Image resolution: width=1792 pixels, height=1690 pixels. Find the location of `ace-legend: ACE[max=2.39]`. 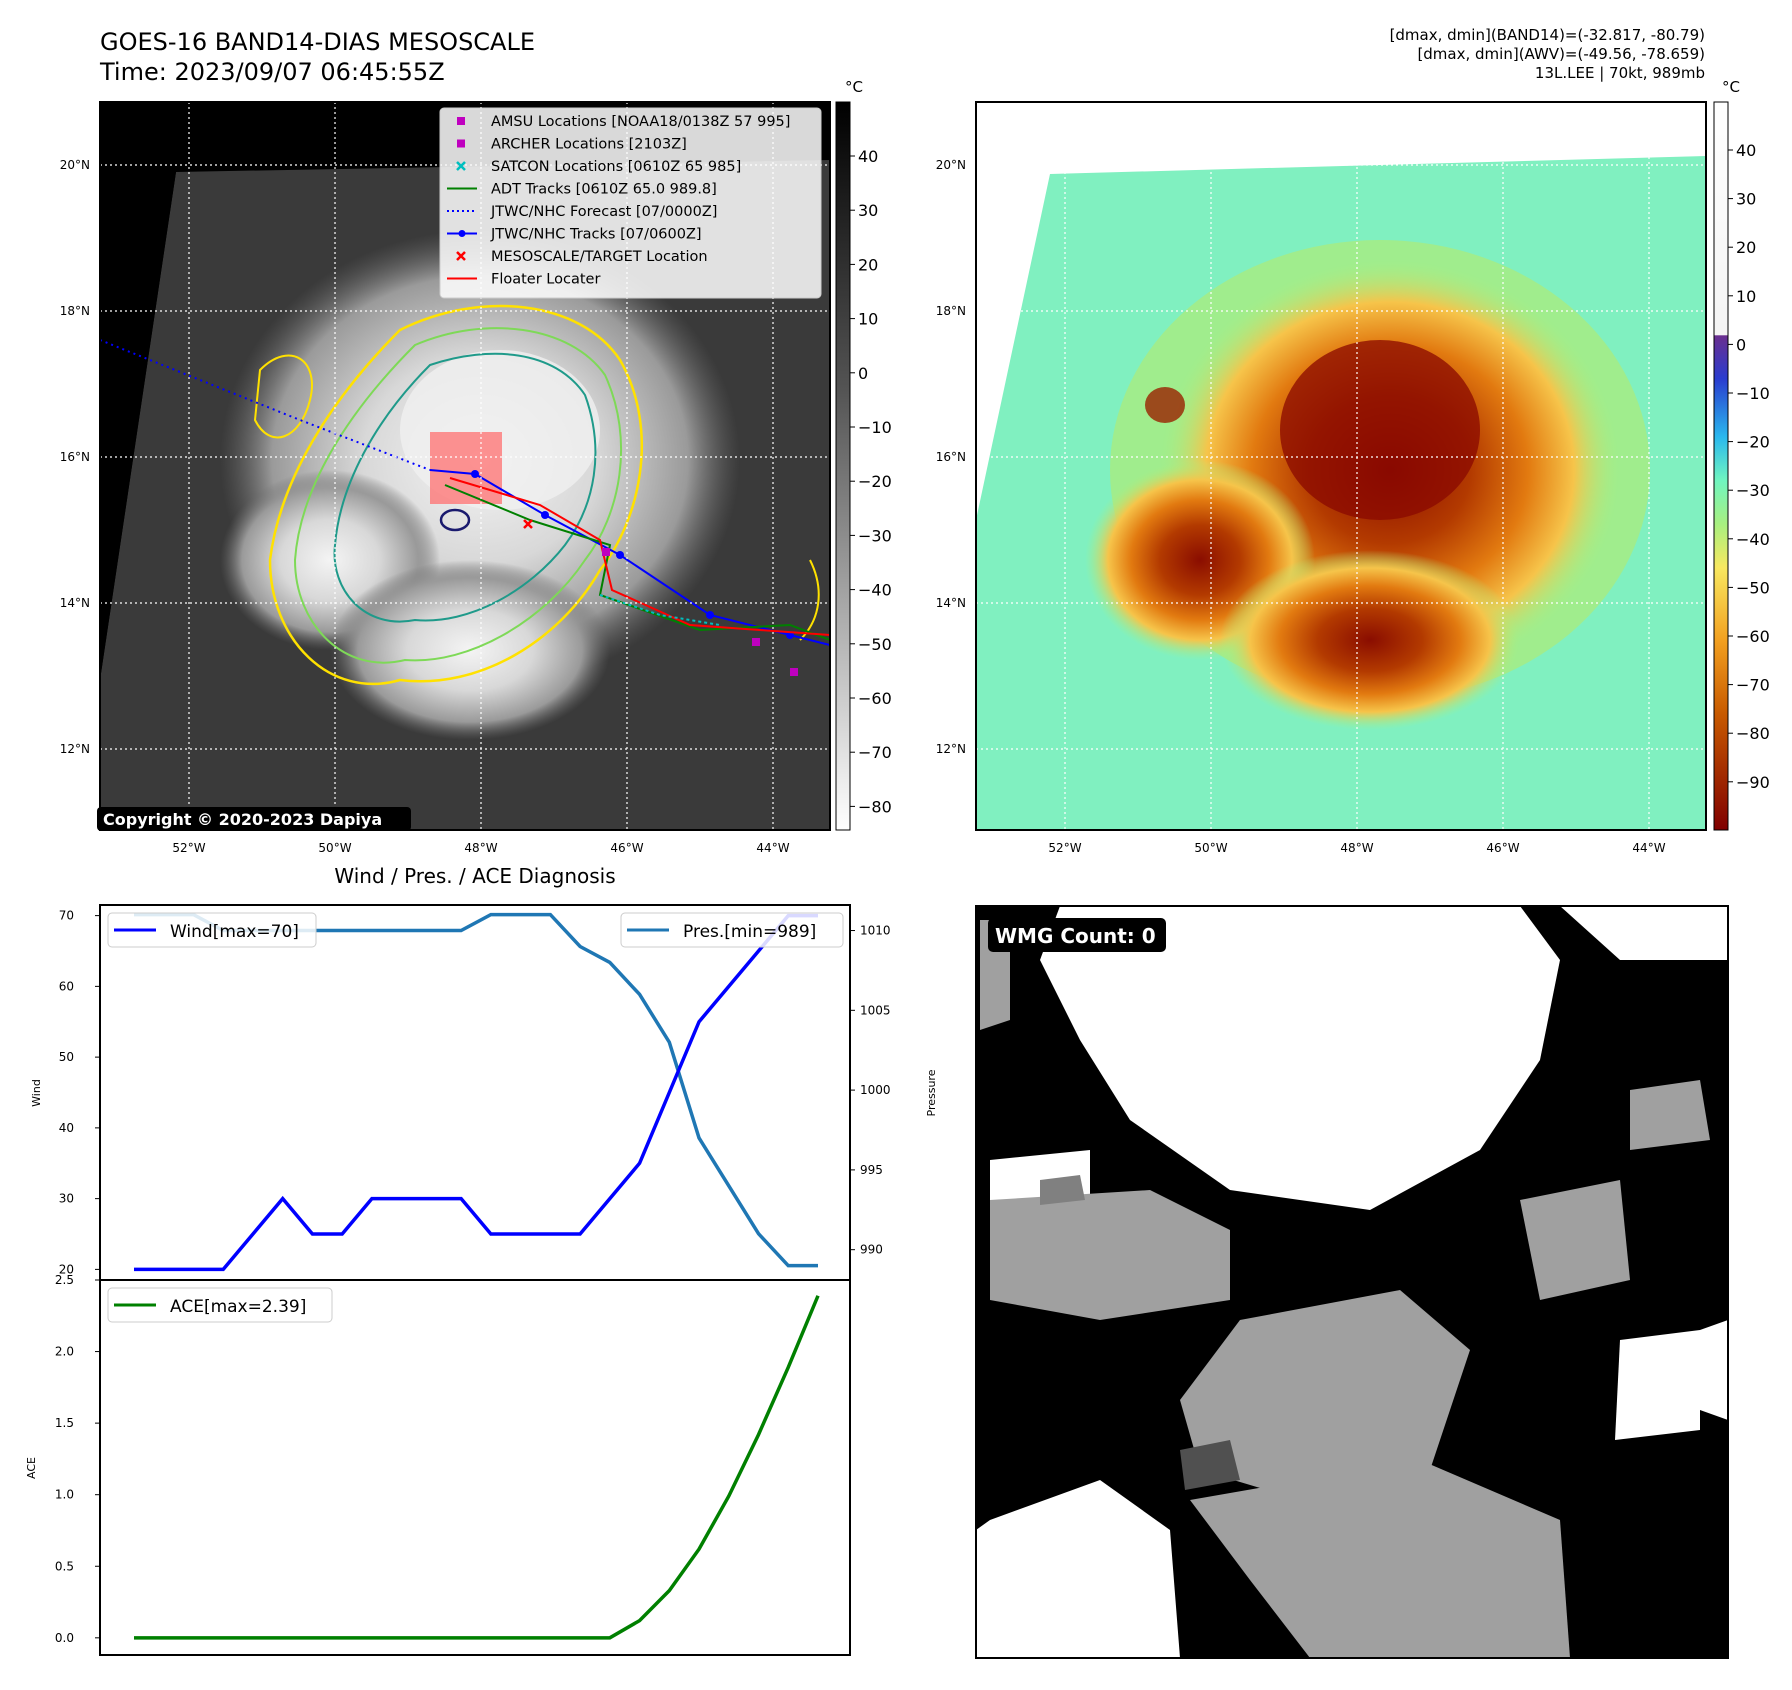

ace-legend: ACE[max=2.39] is located at coordinates (220, 1305).